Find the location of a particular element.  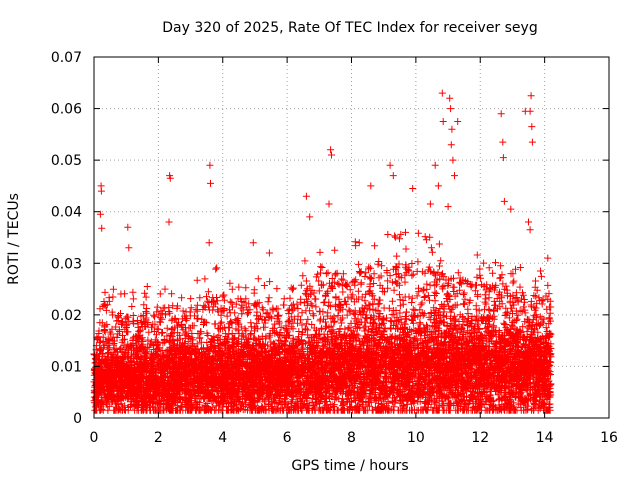

x-tick-label: 8 is located at coordinates (351, 438).